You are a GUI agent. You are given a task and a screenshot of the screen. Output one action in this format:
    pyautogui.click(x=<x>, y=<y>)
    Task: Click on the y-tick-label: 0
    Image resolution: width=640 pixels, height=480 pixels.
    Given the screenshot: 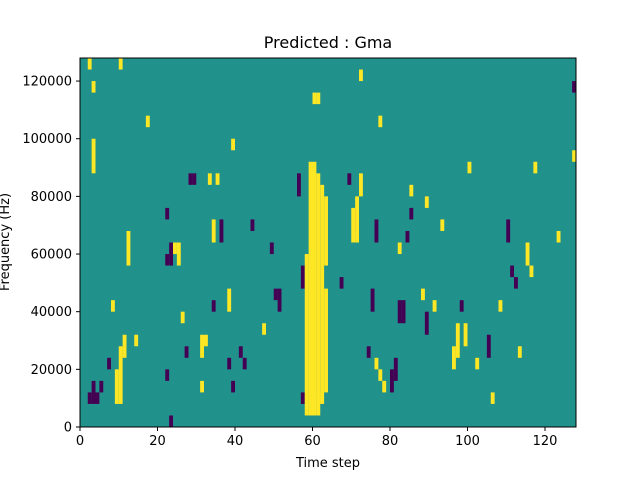 What is the action you would take?
    pyautogui.click(x=68, y=428)
    